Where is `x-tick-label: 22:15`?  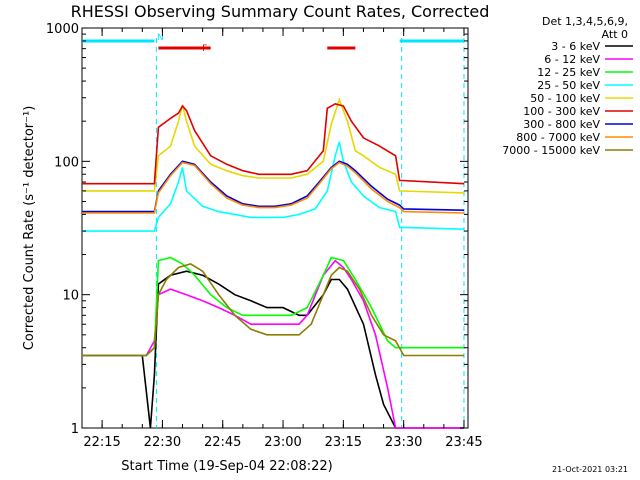
x-tick-label: 22:15 is located at coordinates (101, 442).